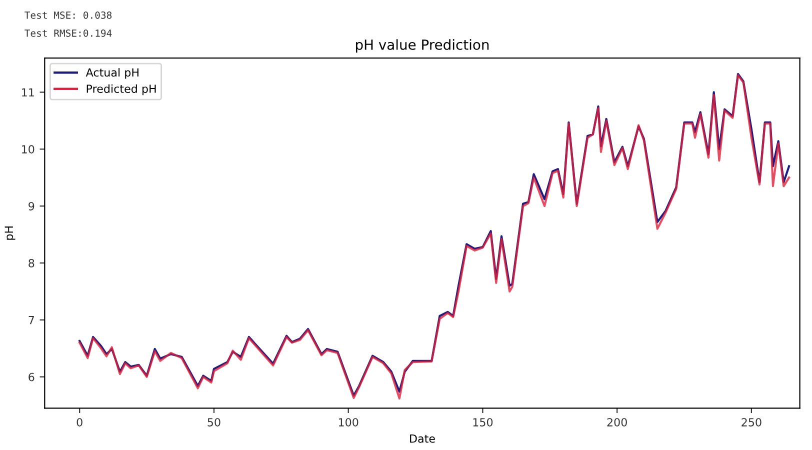  I want to click on text: Test RMSE:0.194, so click(68, 33).